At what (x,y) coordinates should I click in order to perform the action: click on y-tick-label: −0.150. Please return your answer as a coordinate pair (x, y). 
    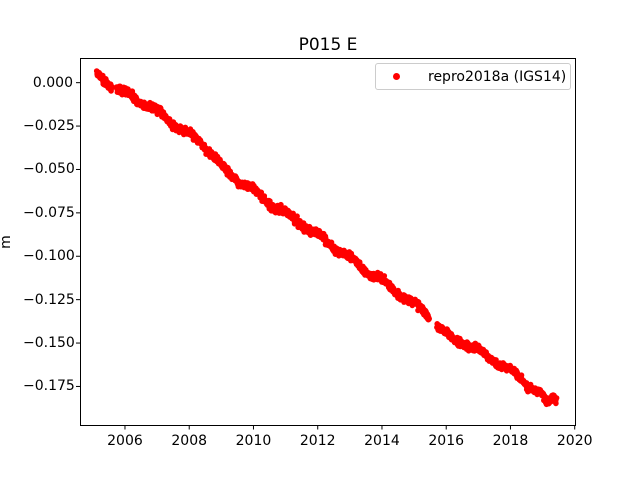
    Looking at the image, I should click on (49, 343).